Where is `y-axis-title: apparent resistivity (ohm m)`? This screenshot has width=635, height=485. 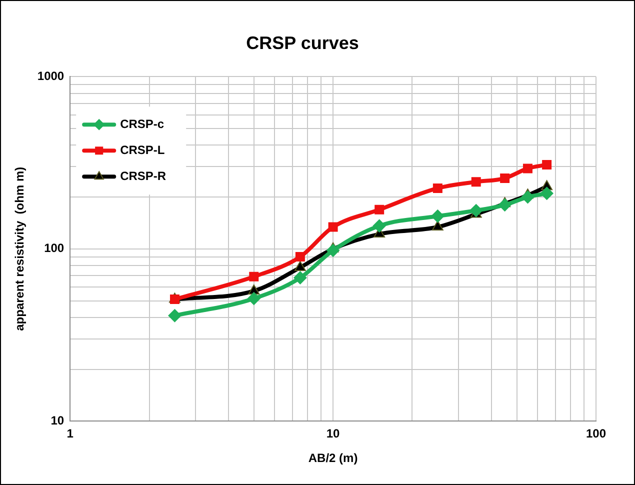
y-axis-title: apparent resistivity (ohm m) is located at coordinates (19, 248).